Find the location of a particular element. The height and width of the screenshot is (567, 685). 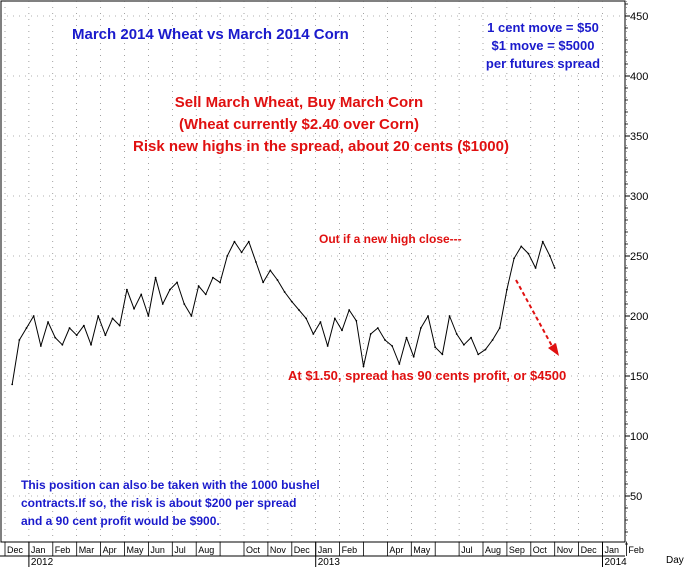

month-tick-label: Jun is located at coordinates (157, 550).